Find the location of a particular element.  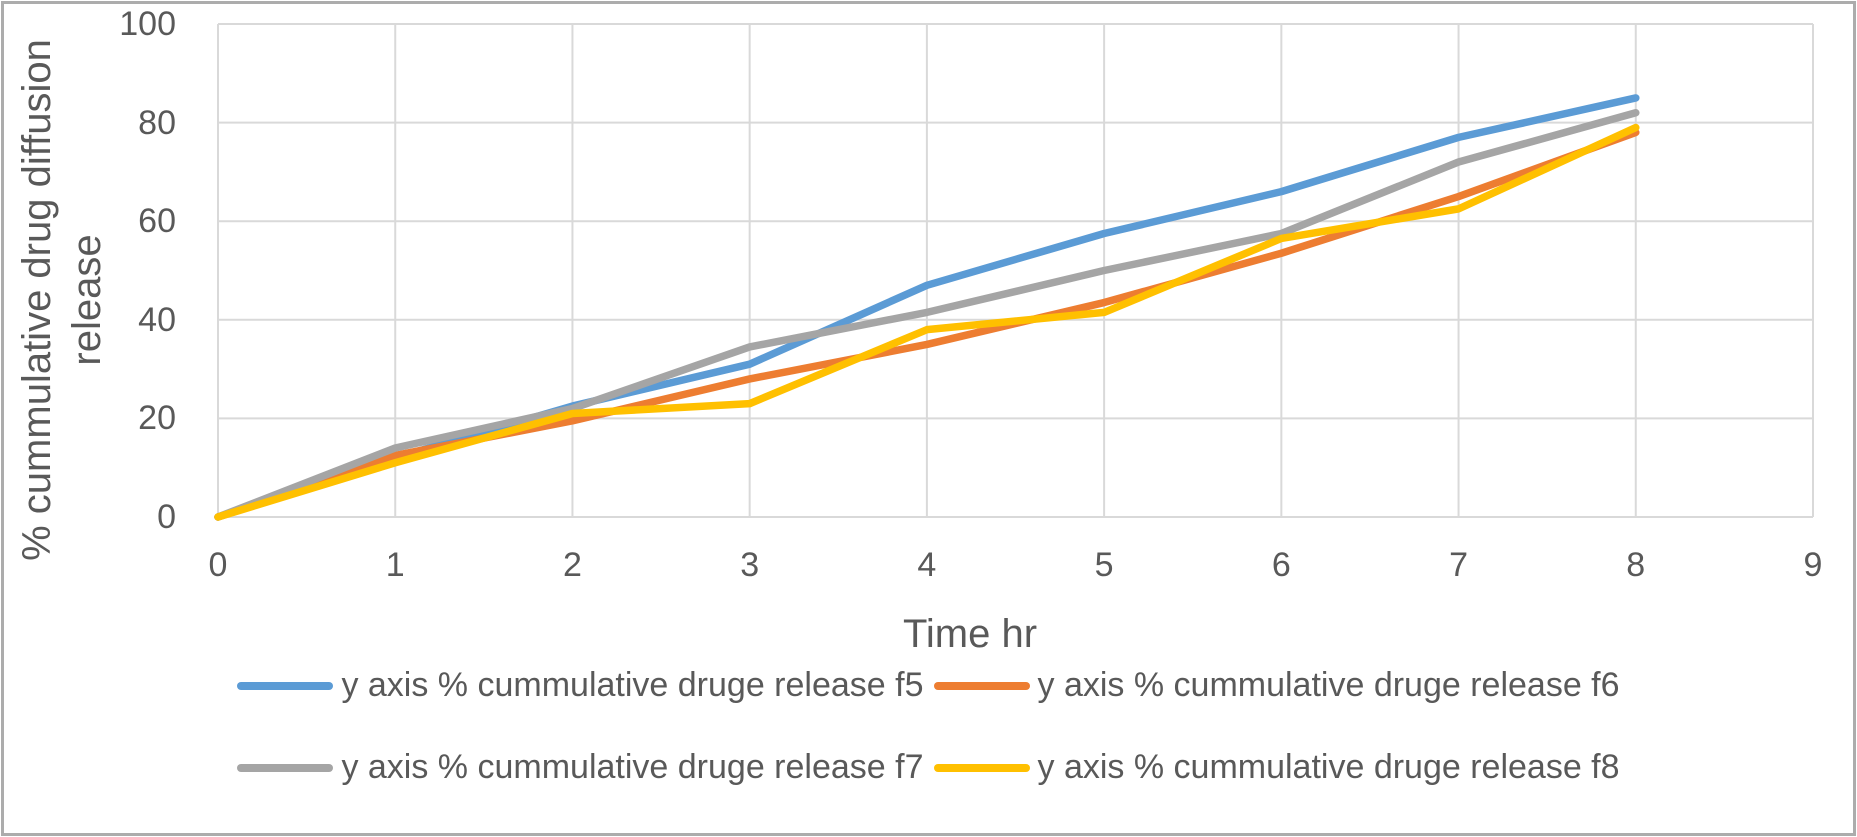

x-tick-label: 0 is located at coordinates (218, 565).